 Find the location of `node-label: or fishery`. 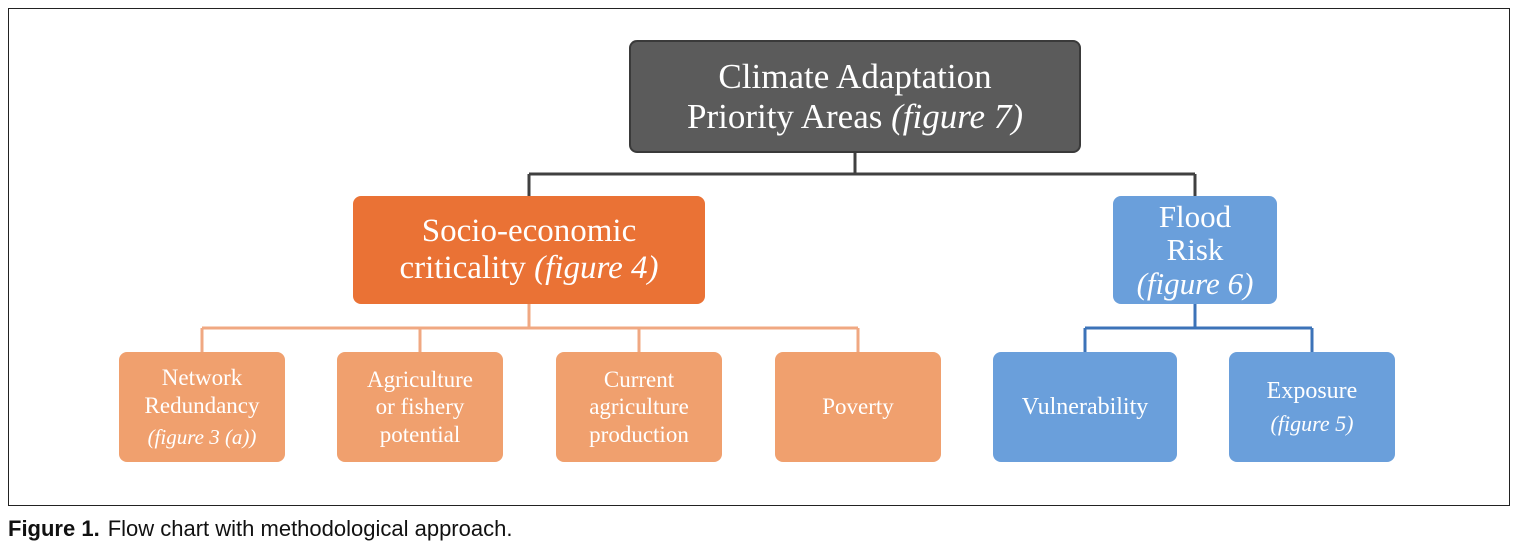

node-label: or fishery is located at coordinates (420, 407).